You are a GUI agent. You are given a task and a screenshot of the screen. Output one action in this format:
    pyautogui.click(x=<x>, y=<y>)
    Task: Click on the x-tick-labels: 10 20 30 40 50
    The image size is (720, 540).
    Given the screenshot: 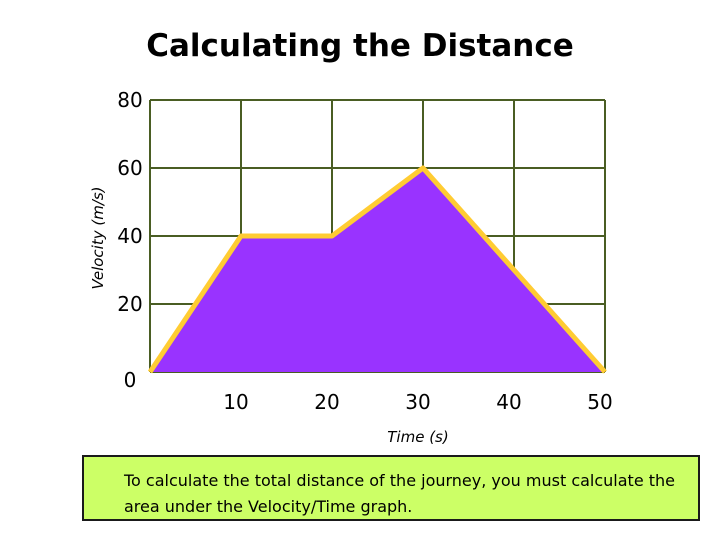 What is the action you would take?
    pyautogui.click(x=417, y=402)
    